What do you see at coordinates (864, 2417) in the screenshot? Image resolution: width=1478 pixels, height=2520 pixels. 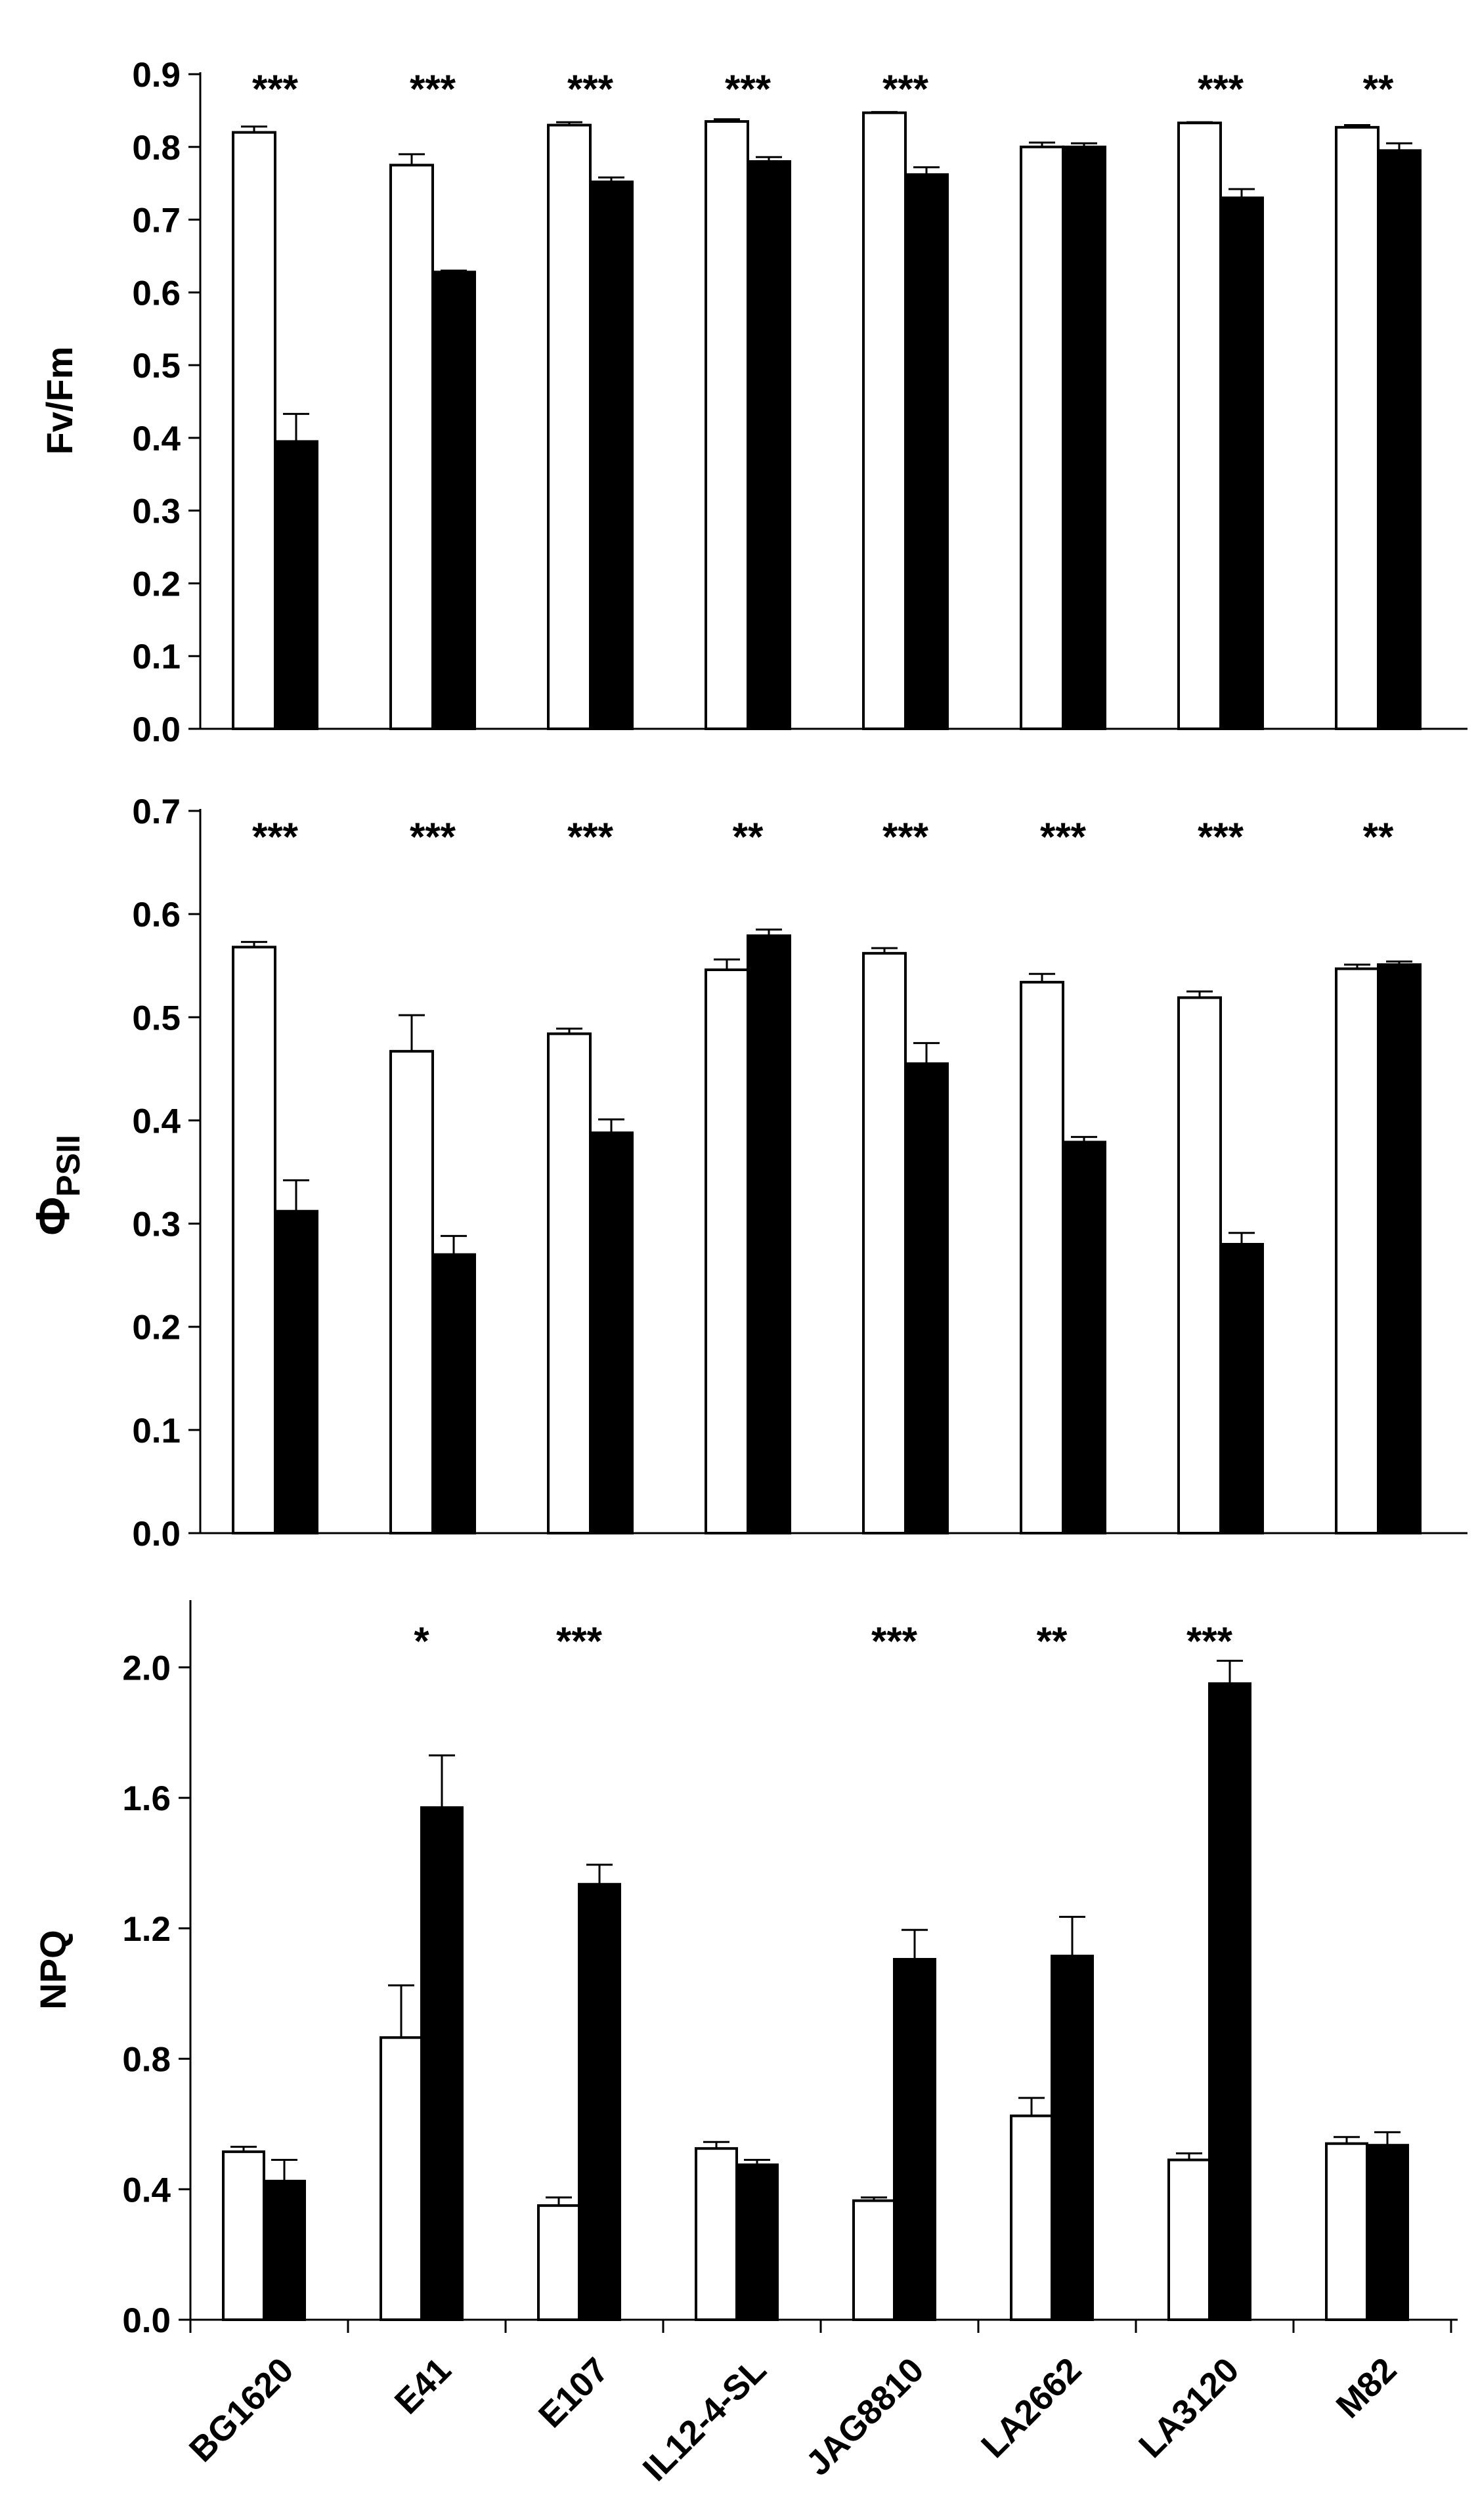 I see `category-label: JAG8810` at bounding box center [864, 2417].